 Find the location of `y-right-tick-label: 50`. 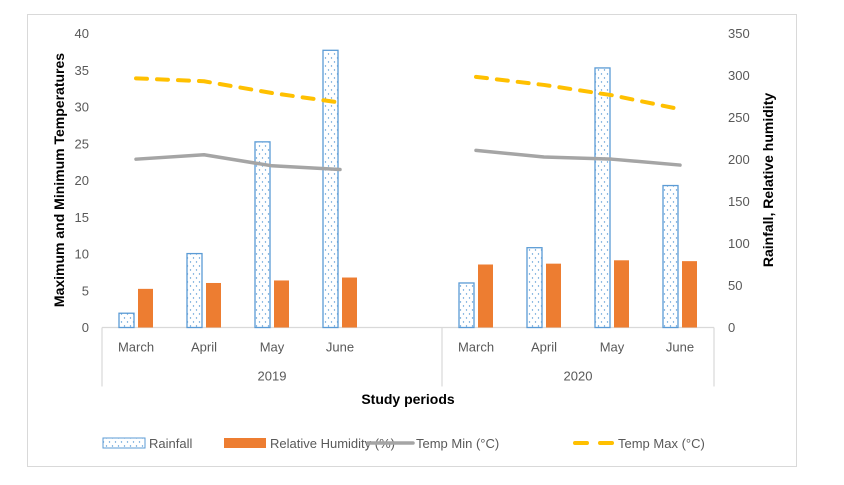

y-right-tick-label: 50 is located at coordinates (735, 285).